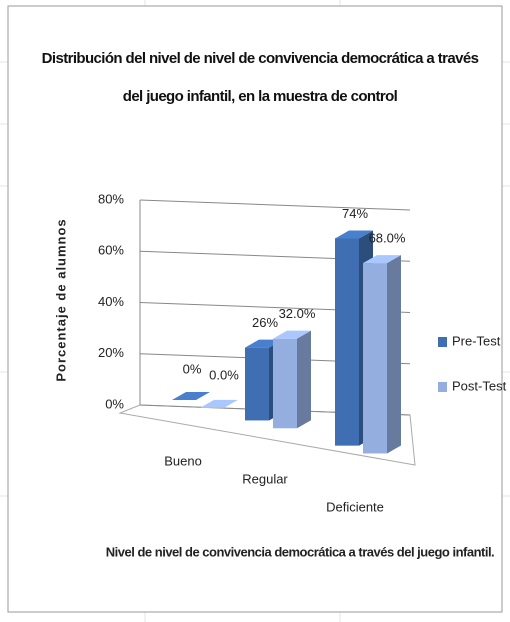  I want to click on y-tick-label: 40%, so click(111, 301).